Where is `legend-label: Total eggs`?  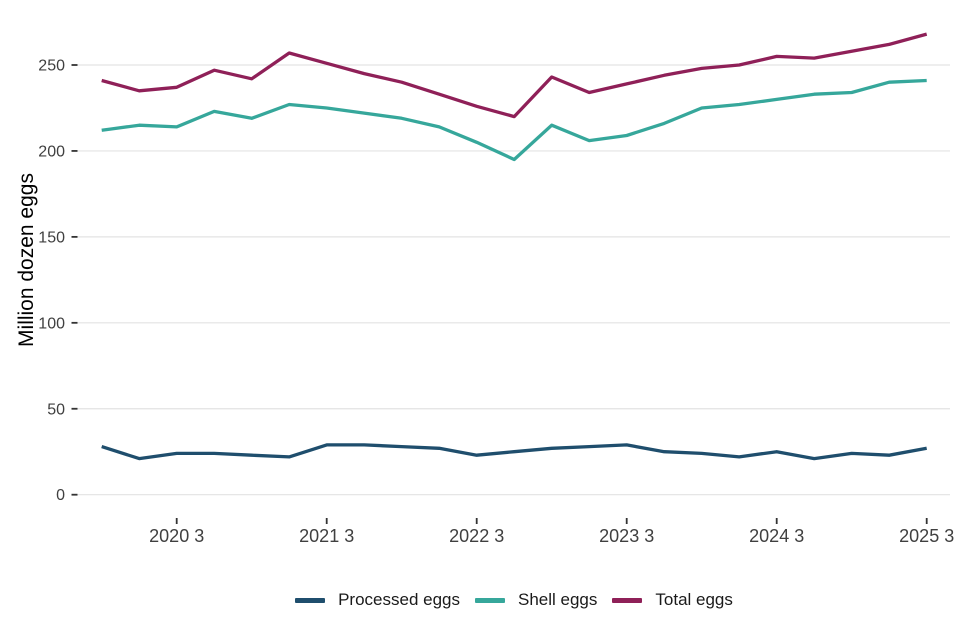
legend-label: Total eggs is located at coordinates (694, 599).